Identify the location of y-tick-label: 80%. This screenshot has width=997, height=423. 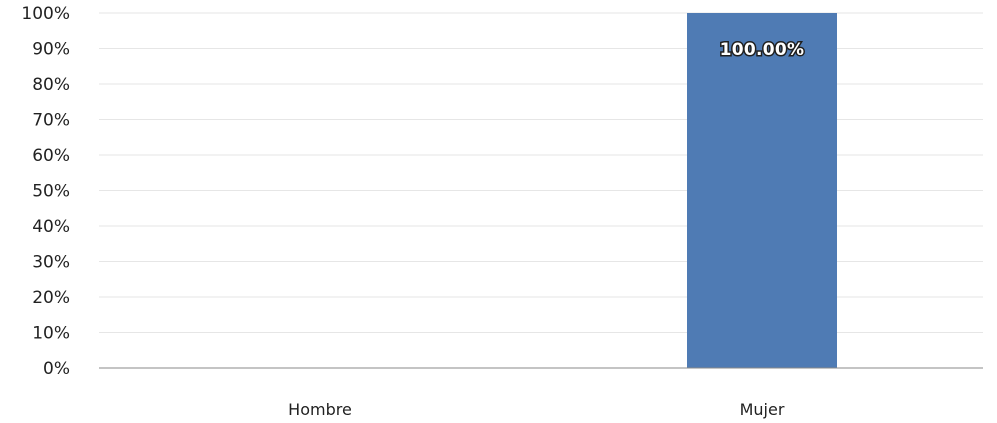
(51, 85).